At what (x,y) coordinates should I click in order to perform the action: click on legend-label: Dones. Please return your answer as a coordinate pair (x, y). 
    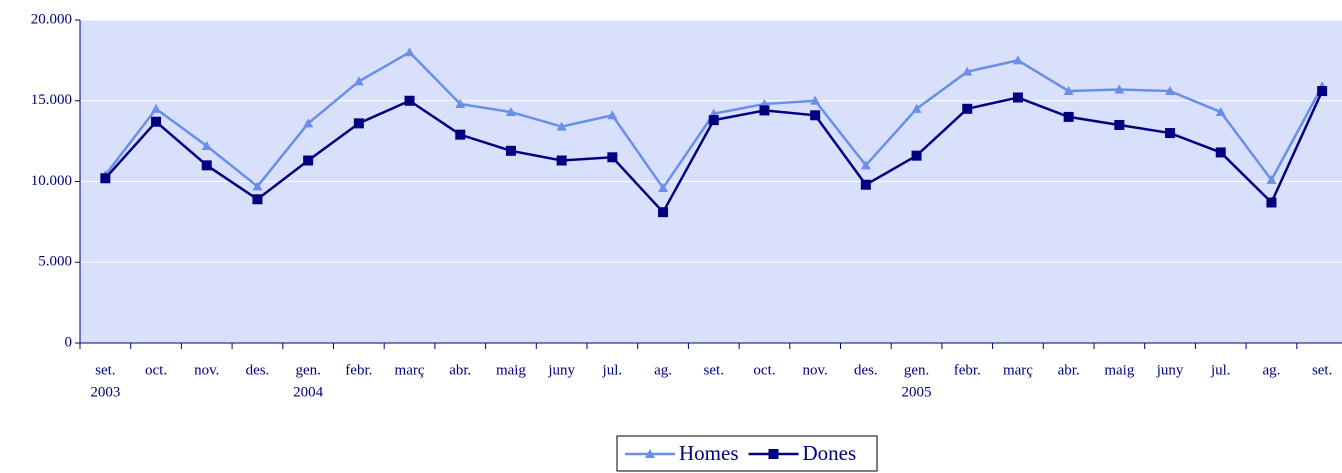
    Looking at the image, I should click on (830, 453).